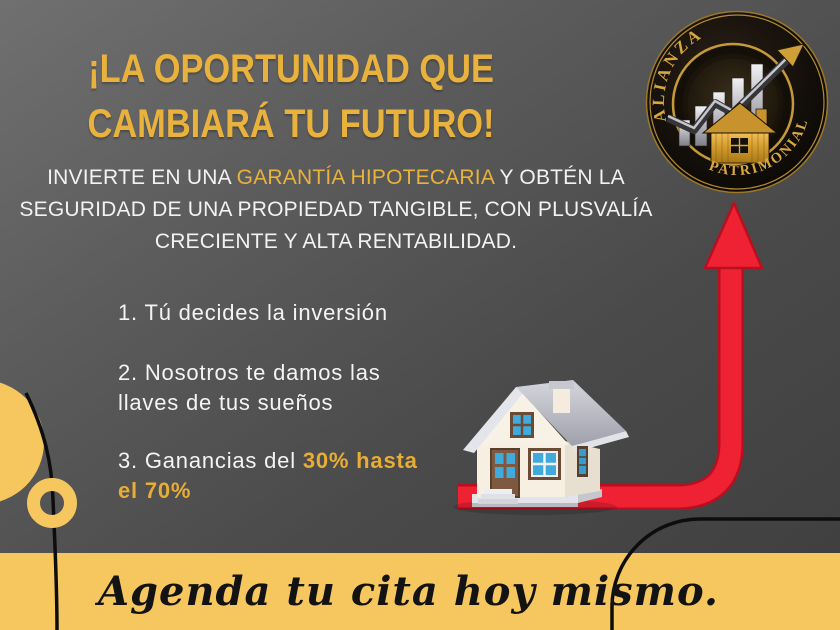 The height and width of the screenshot is (630, 840). What do you see at coordinates (52, 503) in the screenshot?
I see `decor-ring` at bounding box center [52, 503].